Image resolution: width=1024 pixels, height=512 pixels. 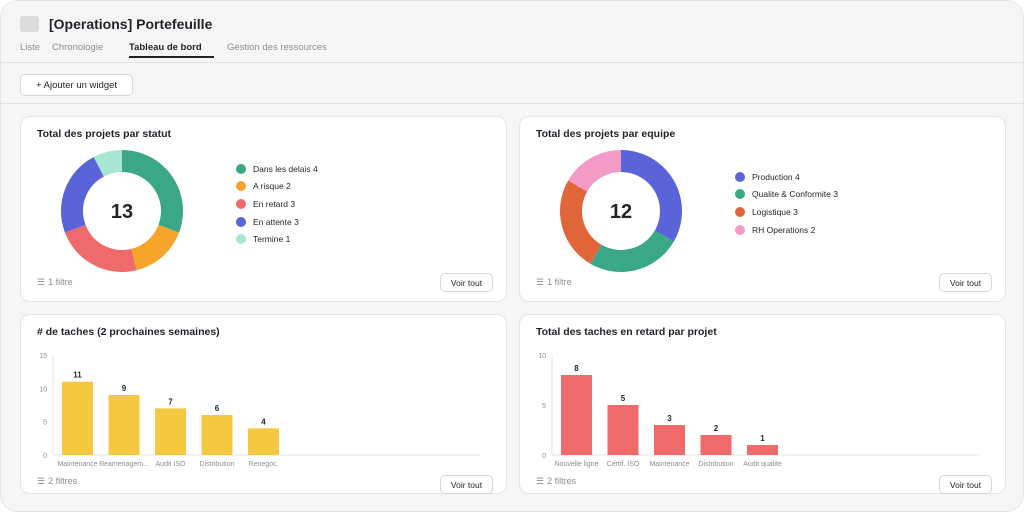 What do you see at coordinates (274, 203) in the screenshot?
I see `legend-label: En retard 3` at bounding box center [274, 203].